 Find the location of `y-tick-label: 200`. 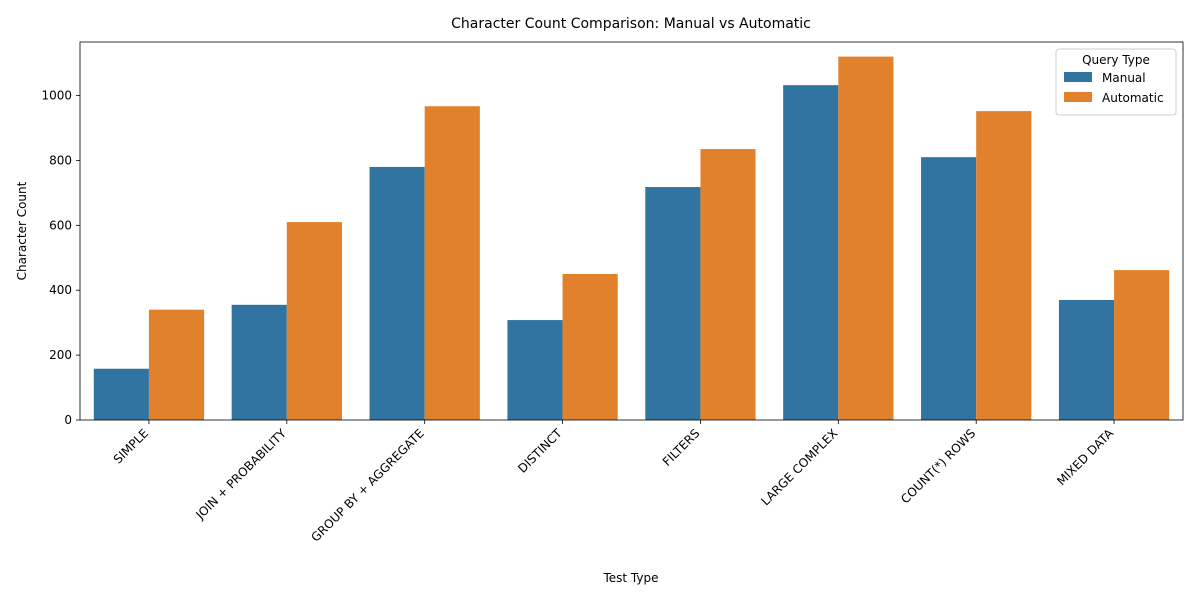

y-tick-label: 200 is located at coordinates (60, 355).